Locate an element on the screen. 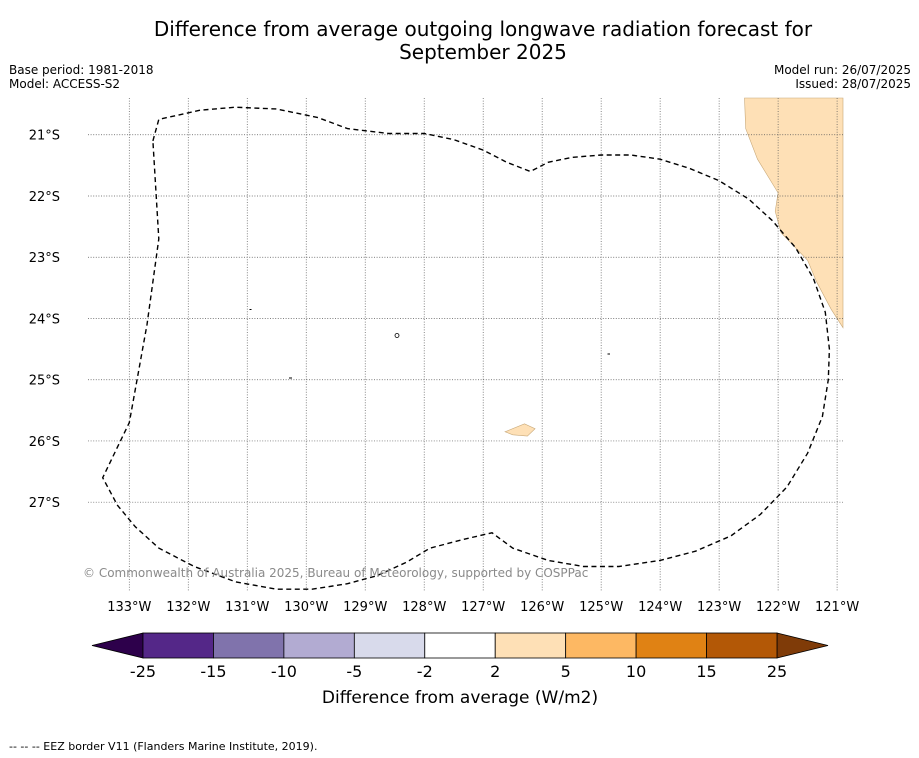 This screenshot has height=758, width=919. colorbar-tick-labels: -25 -15 -10 -5 -2 2 5 10 15 25 is located at coordinates (458, 671).